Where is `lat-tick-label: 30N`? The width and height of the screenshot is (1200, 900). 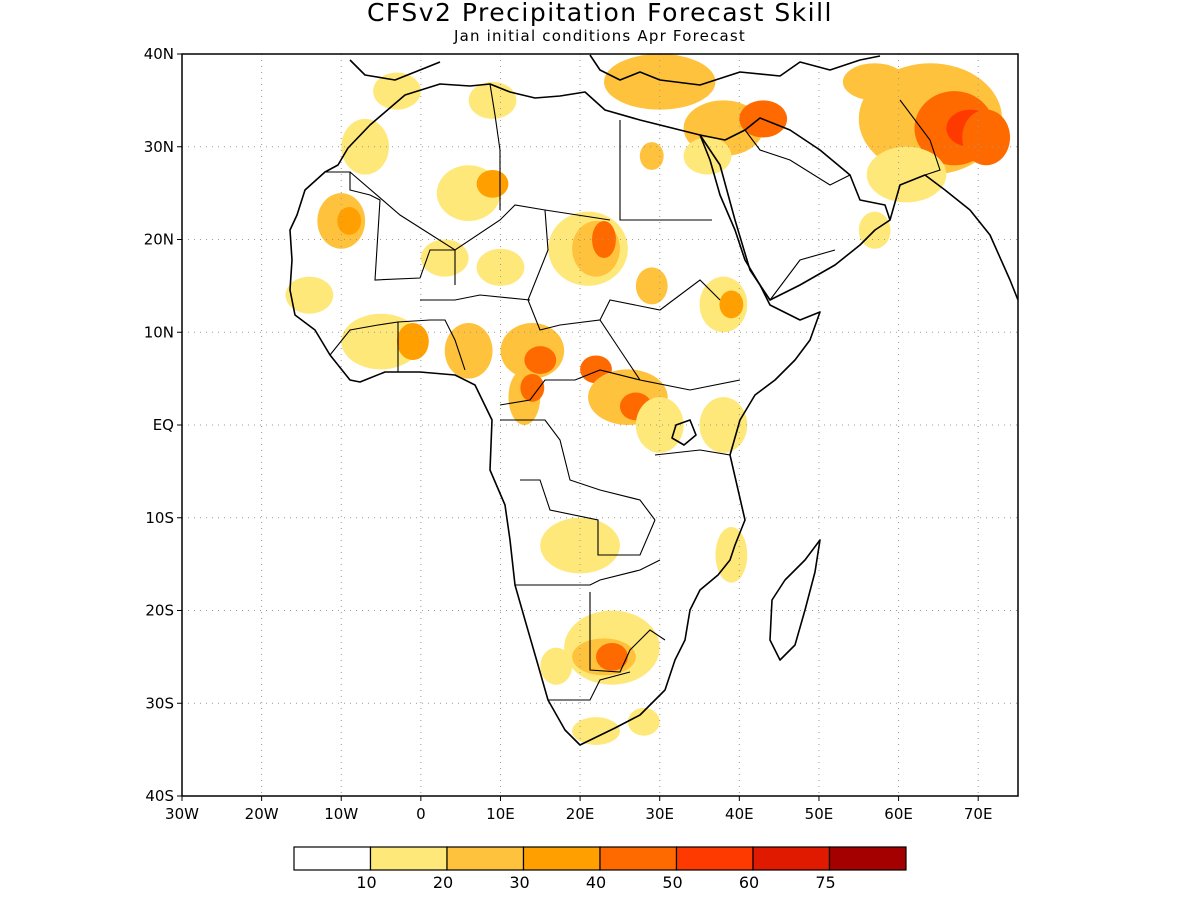 lat-tick-label: 30N is located at coordinates (159, 147).